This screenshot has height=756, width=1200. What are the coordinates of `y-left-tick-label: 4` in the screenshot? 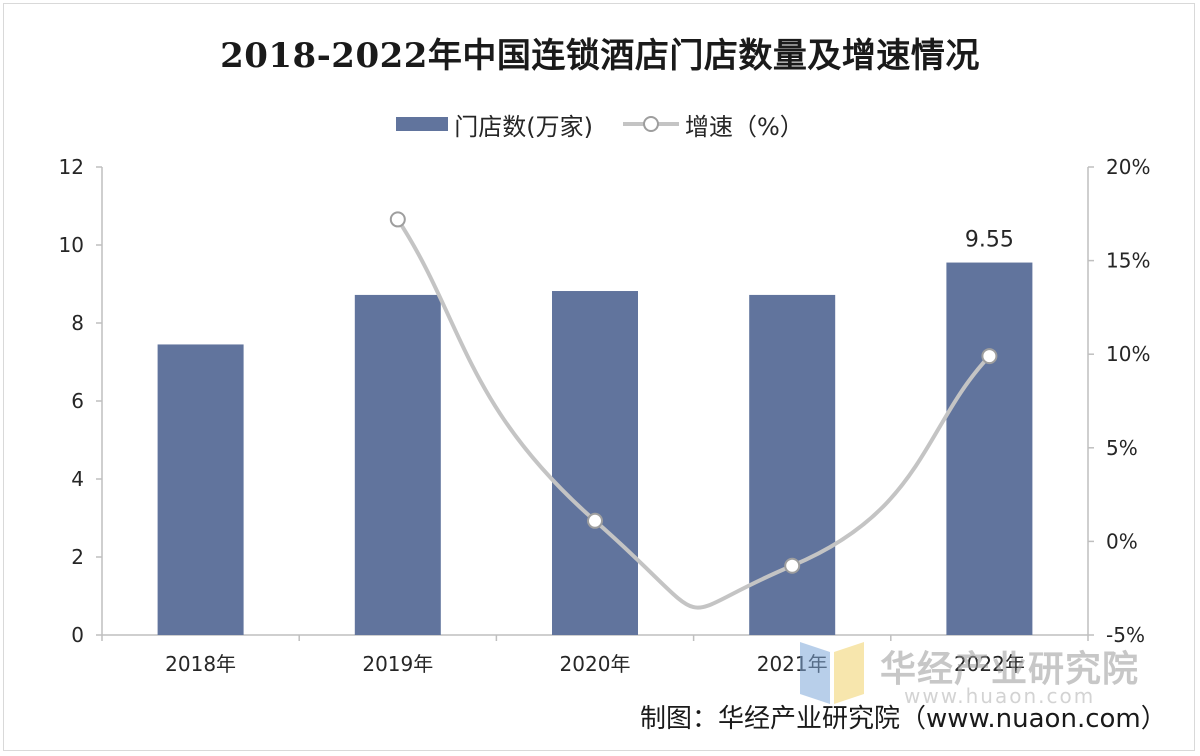 It's located at (77, 479).